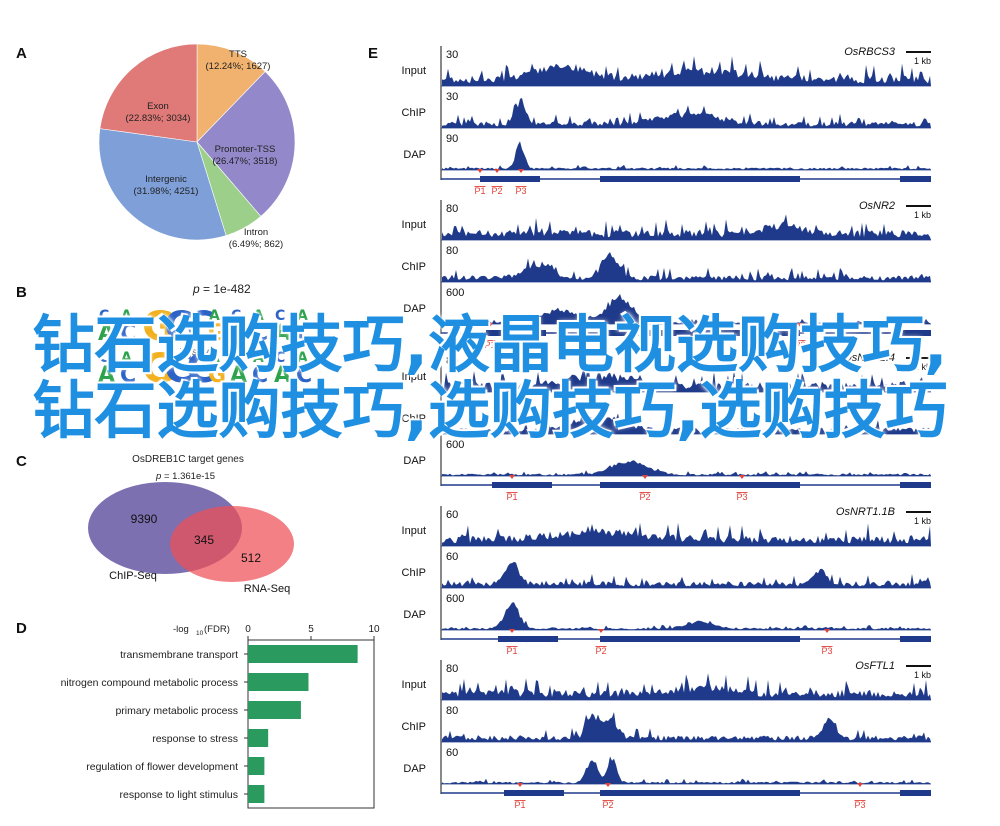 The width and height of the screenshot is (1000, 826). Describe the element at coordinates (251, 558) in the screenshot. I see `venn-right-count: 512` at that location.